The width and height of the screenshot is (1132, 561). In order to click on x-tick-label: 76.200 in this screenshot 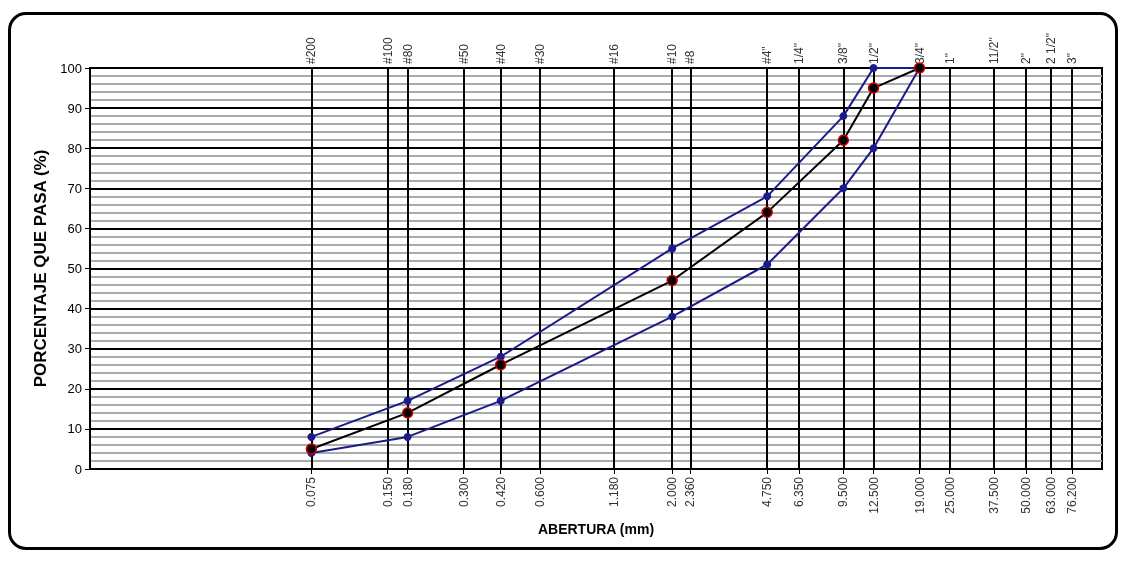, I will do `click(1072, 495)`.